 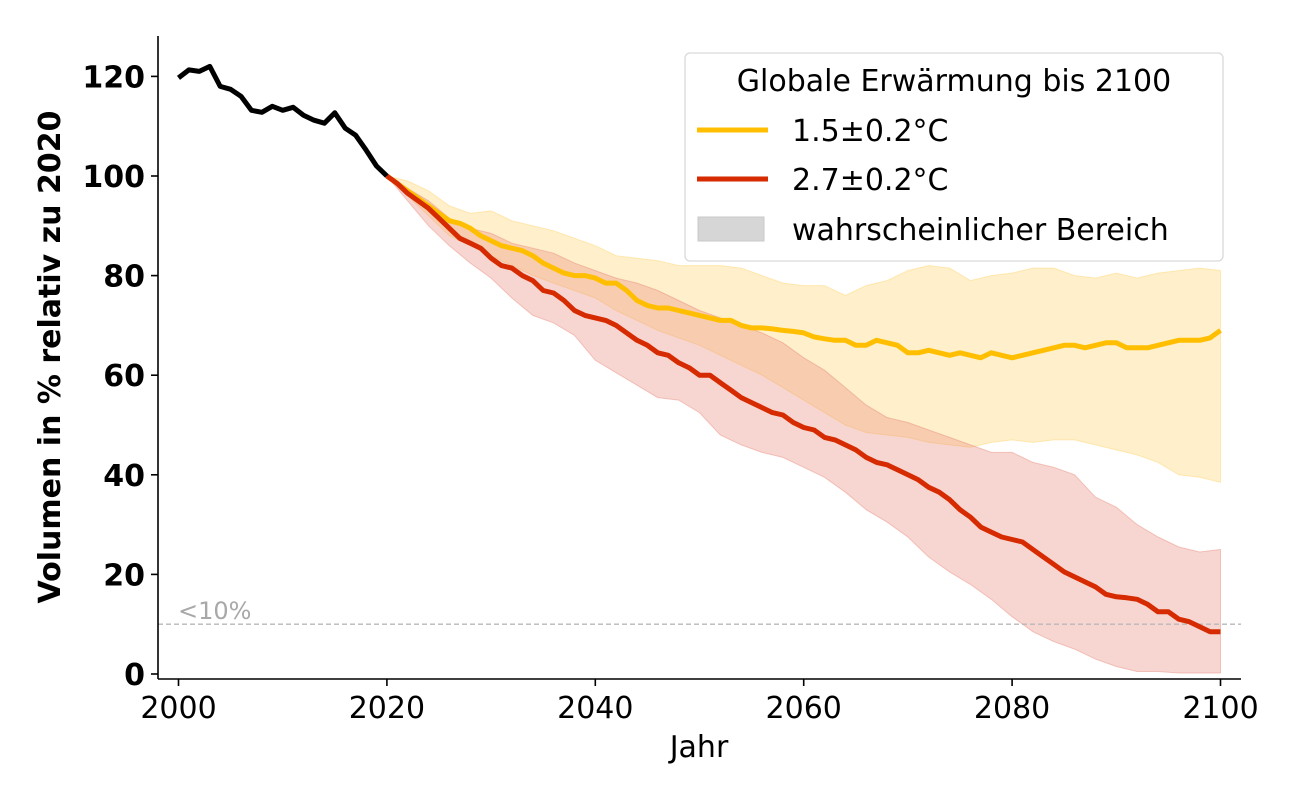 What do you see at coordinates (113, 177) in the screenshot?
I see `y-tick-label: 100` at bounding box center [113, 177].